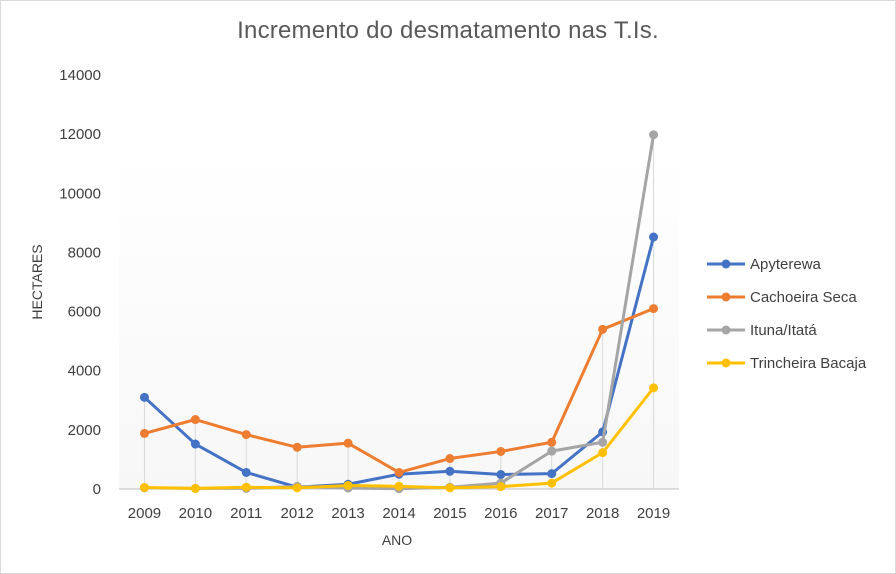 This screenshot has width=896, height=574. I want to click on x-tick-label: 2014, so click(398, 513).